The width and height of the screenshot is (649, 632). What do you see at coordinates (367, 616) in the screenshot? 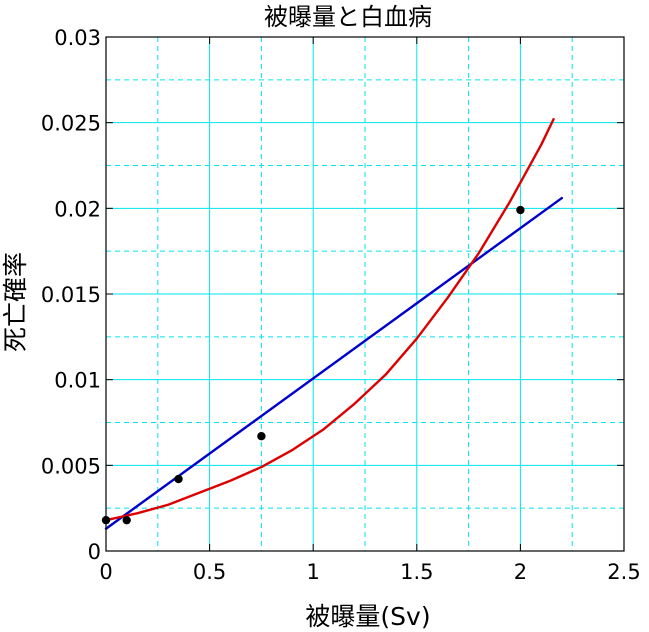
I see `x-axis-label: 被曝量(Sv)` at bounding box center [367, 616].